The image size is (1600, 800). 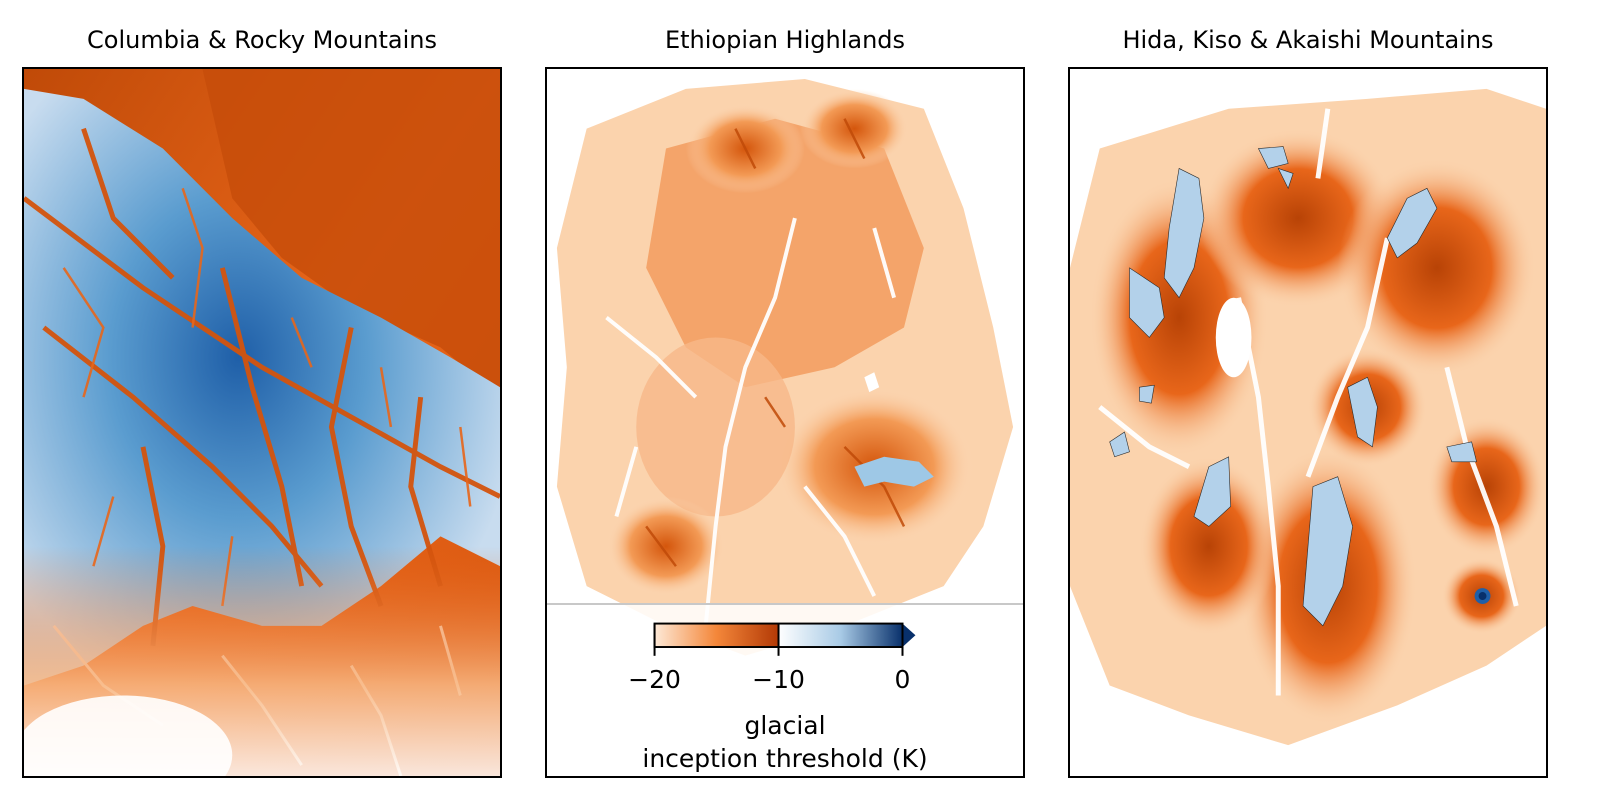 I want to click on panel-title-ethiopian: Ethiopian Highlands, so click(x=785, y=40).